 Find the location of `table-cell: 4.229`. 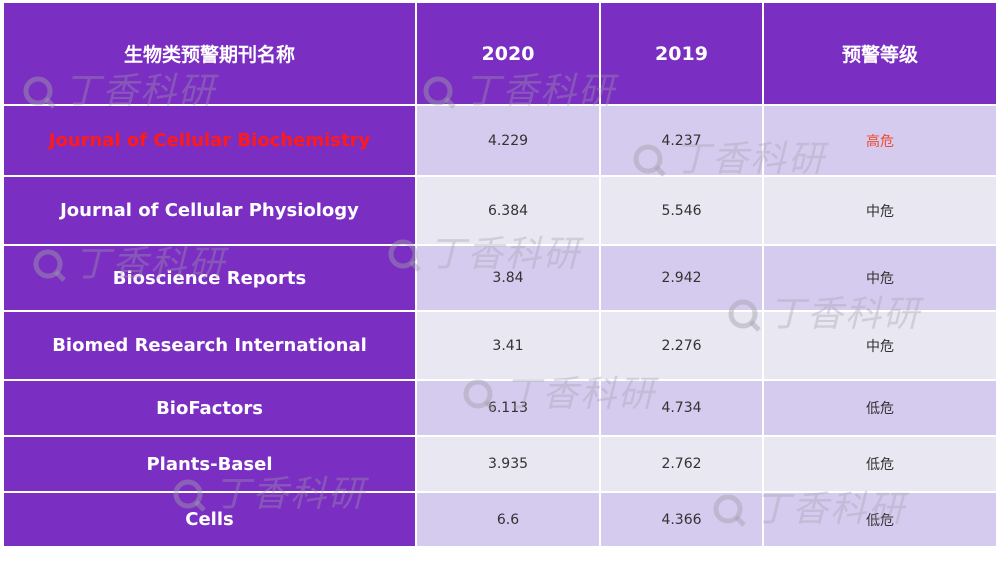

table-cell: 4.229 is located at coordinates (508, 140).